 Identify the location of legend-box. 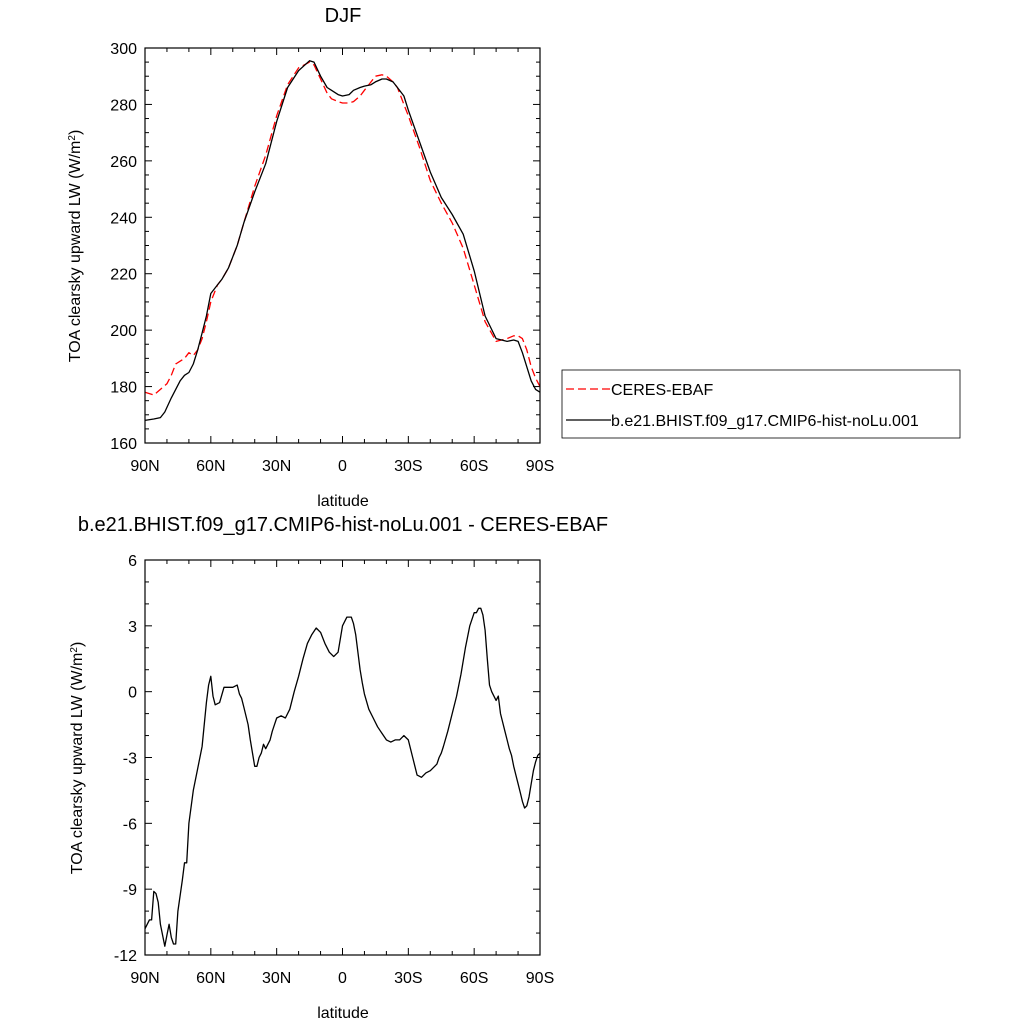
(761, 404).